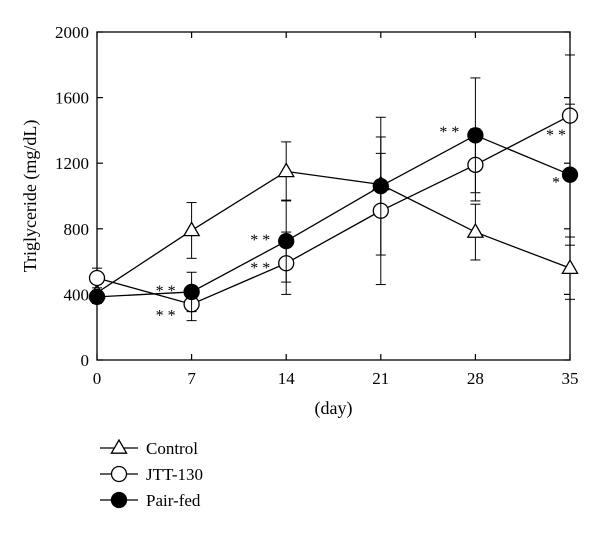 Image resolution: width=600 pixels, height=538 pixels. Describe the element at coordinates (85, 360) in the screenshot. I see `y-tick-label: 0` at that location.